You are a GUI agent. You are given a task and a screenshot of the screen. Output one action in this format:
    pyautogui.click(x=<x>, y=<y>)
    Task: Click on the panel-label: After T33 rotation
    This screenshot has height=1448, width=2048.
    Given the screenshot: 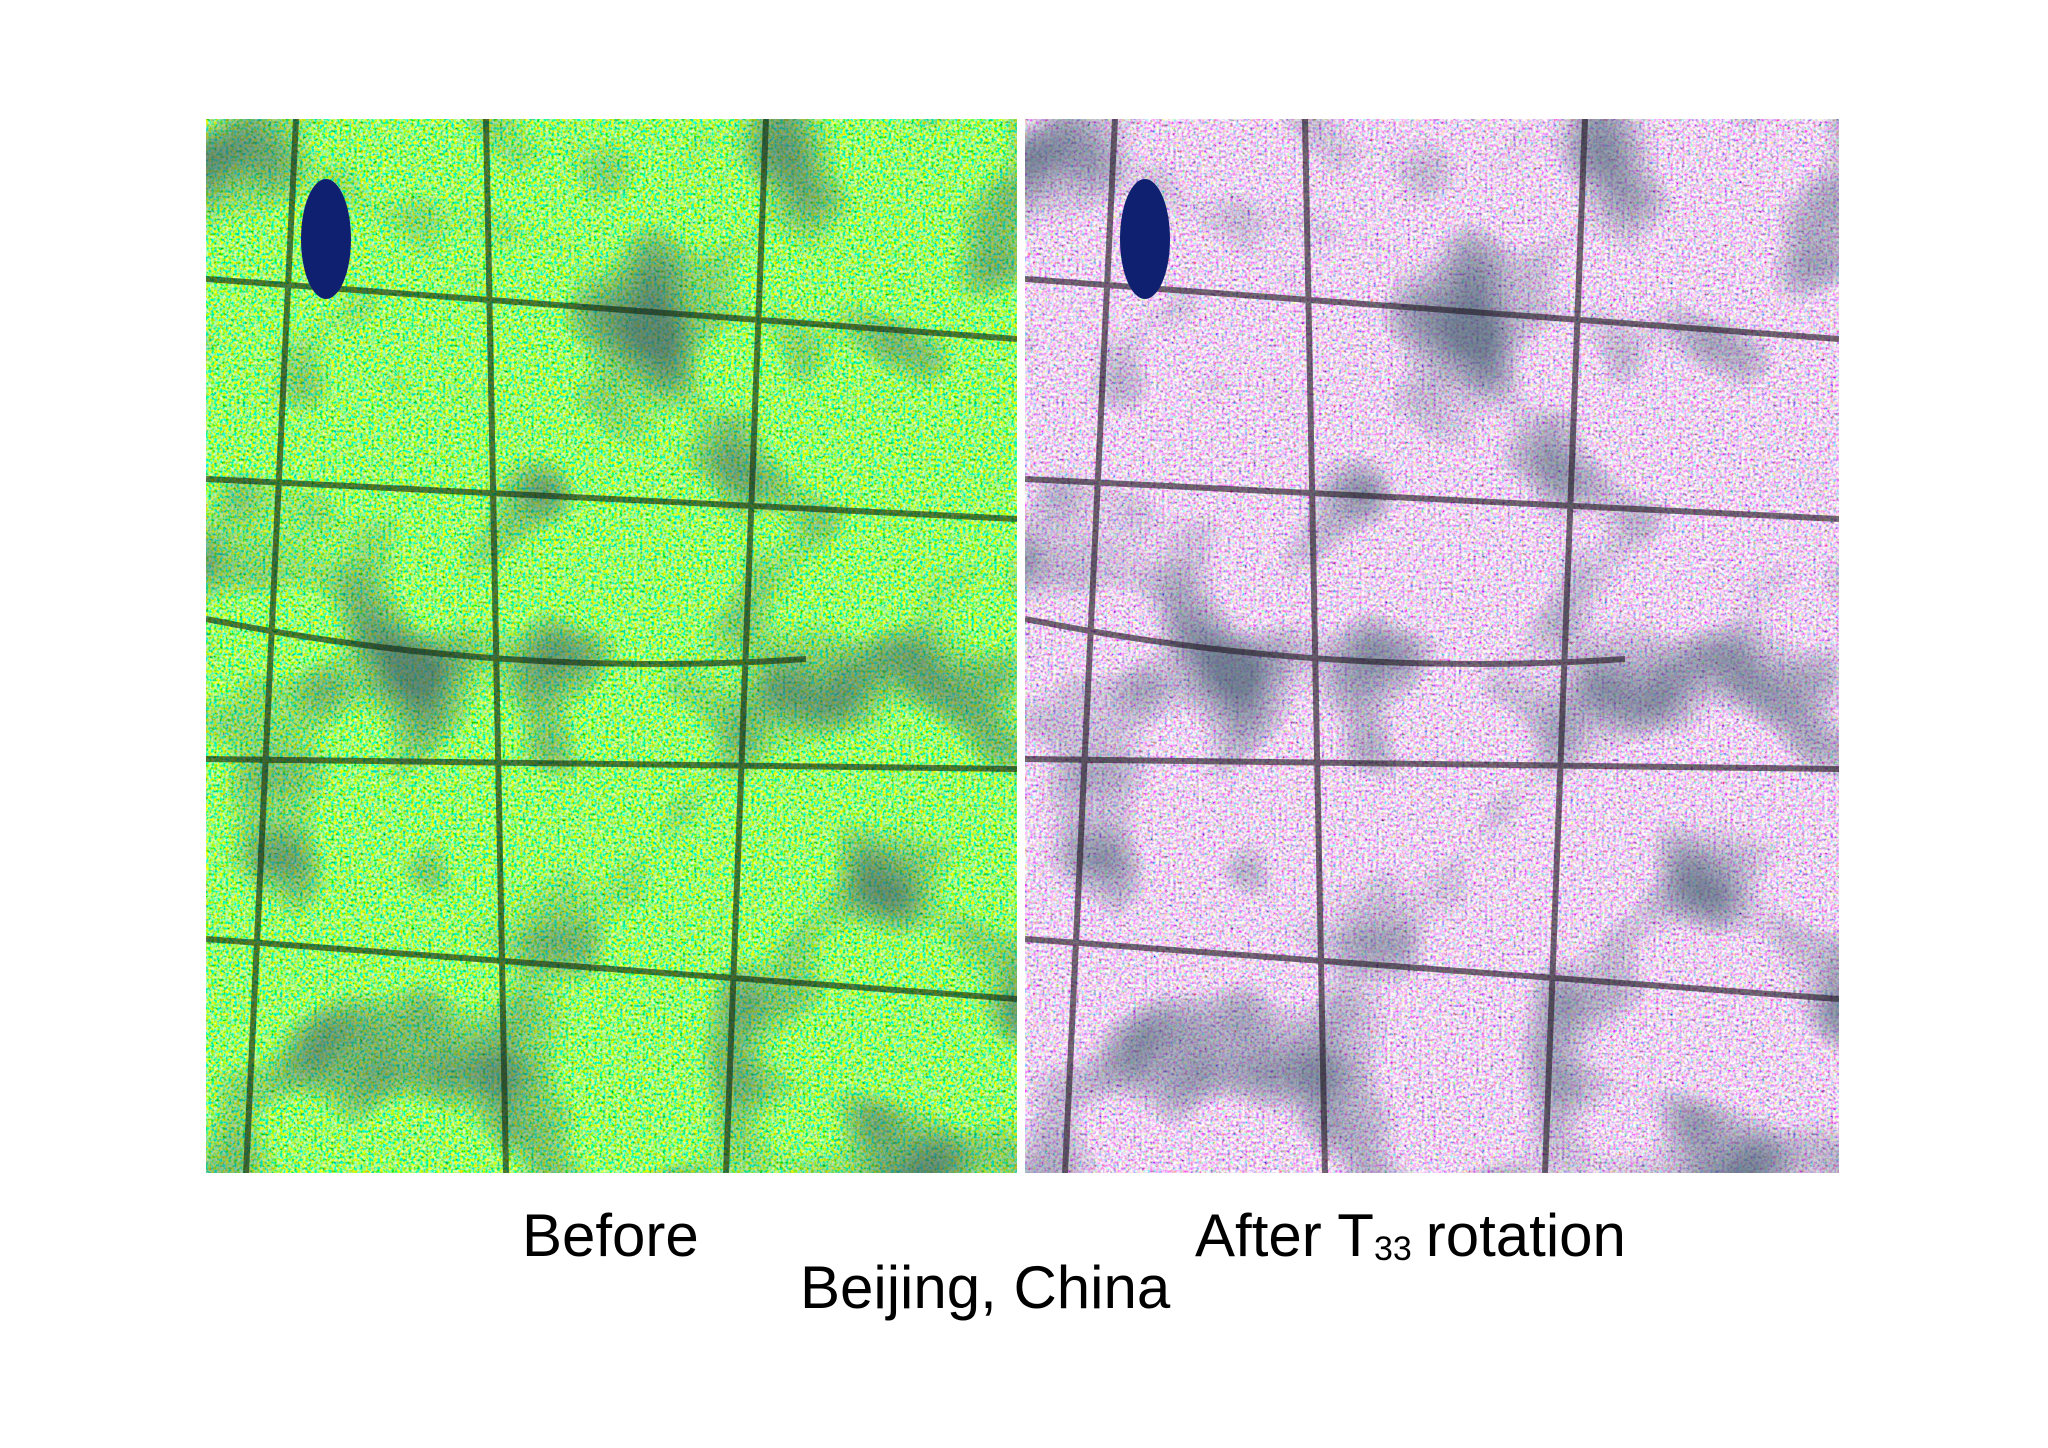 What is the action you would take?
    pyautogui.click(x=1410, y=1237)
    